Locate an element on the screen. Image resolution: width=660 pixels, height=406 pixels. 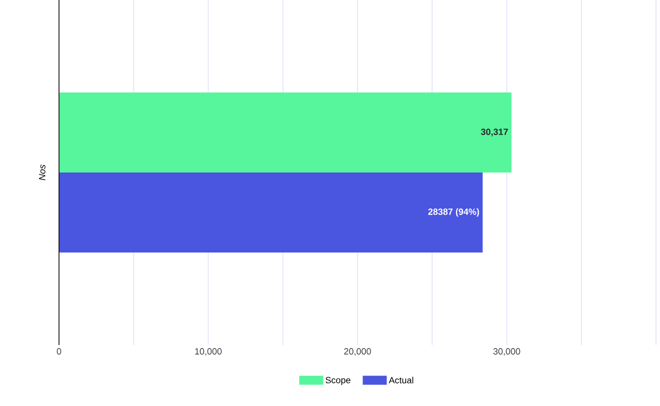
legend-label: Scope is located at coordinates (338, 381).